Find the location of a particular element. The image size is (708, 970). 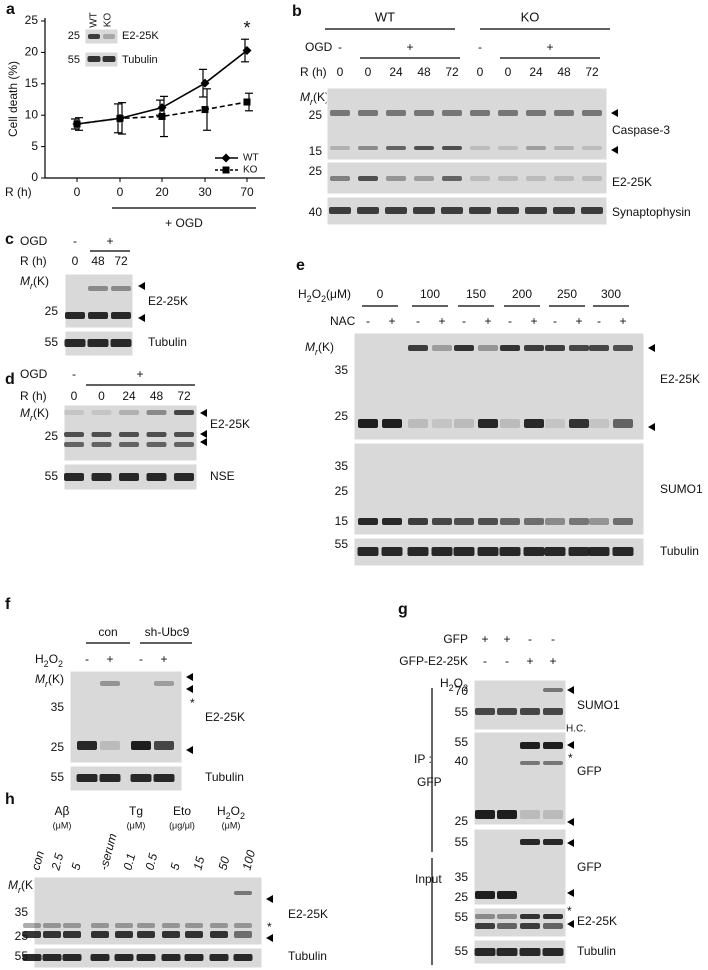

lane-label: 5 is located at coordinates (174, 866).